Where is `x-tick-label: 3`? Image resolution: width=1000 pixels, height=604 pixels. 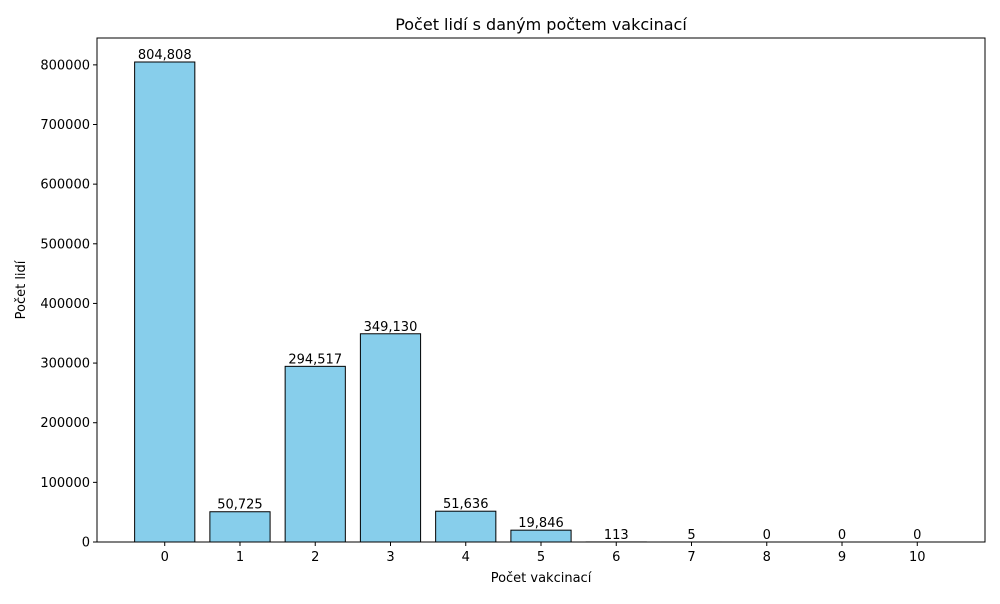 x-tick-label: 3 is located at coordinates (390, 557).